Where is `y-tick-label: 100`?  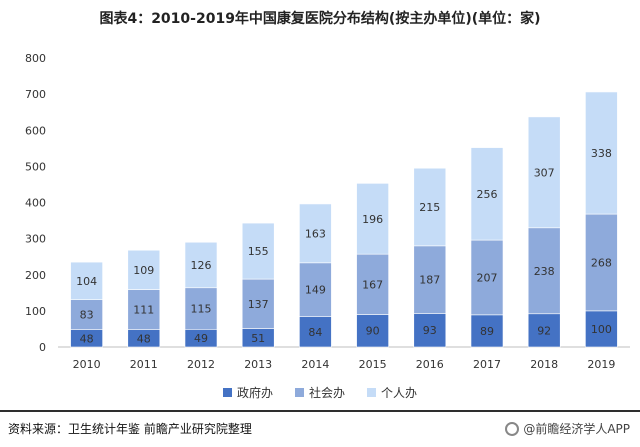 y-tick-label: 100 is located at coordinates (35, 311).